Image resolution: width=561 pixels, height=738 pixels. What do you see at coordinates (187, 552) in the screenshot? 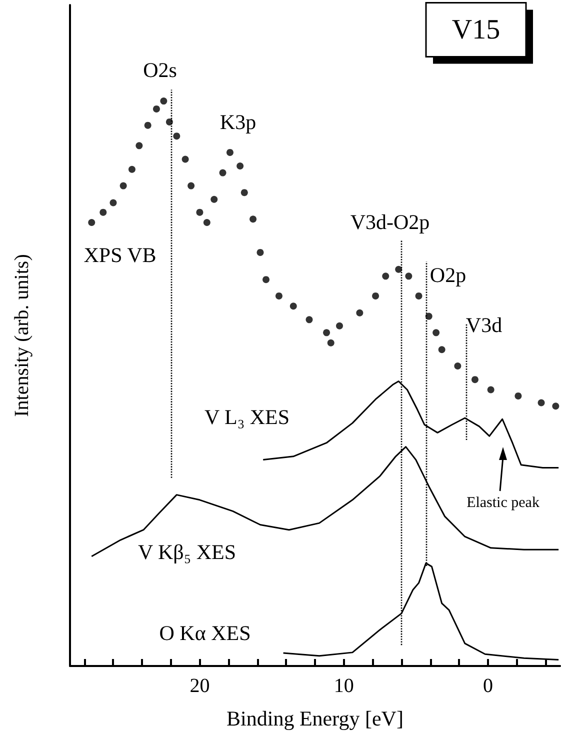
I see `annotation: V Kβ₅ XES` at bounding box center [187, 552].